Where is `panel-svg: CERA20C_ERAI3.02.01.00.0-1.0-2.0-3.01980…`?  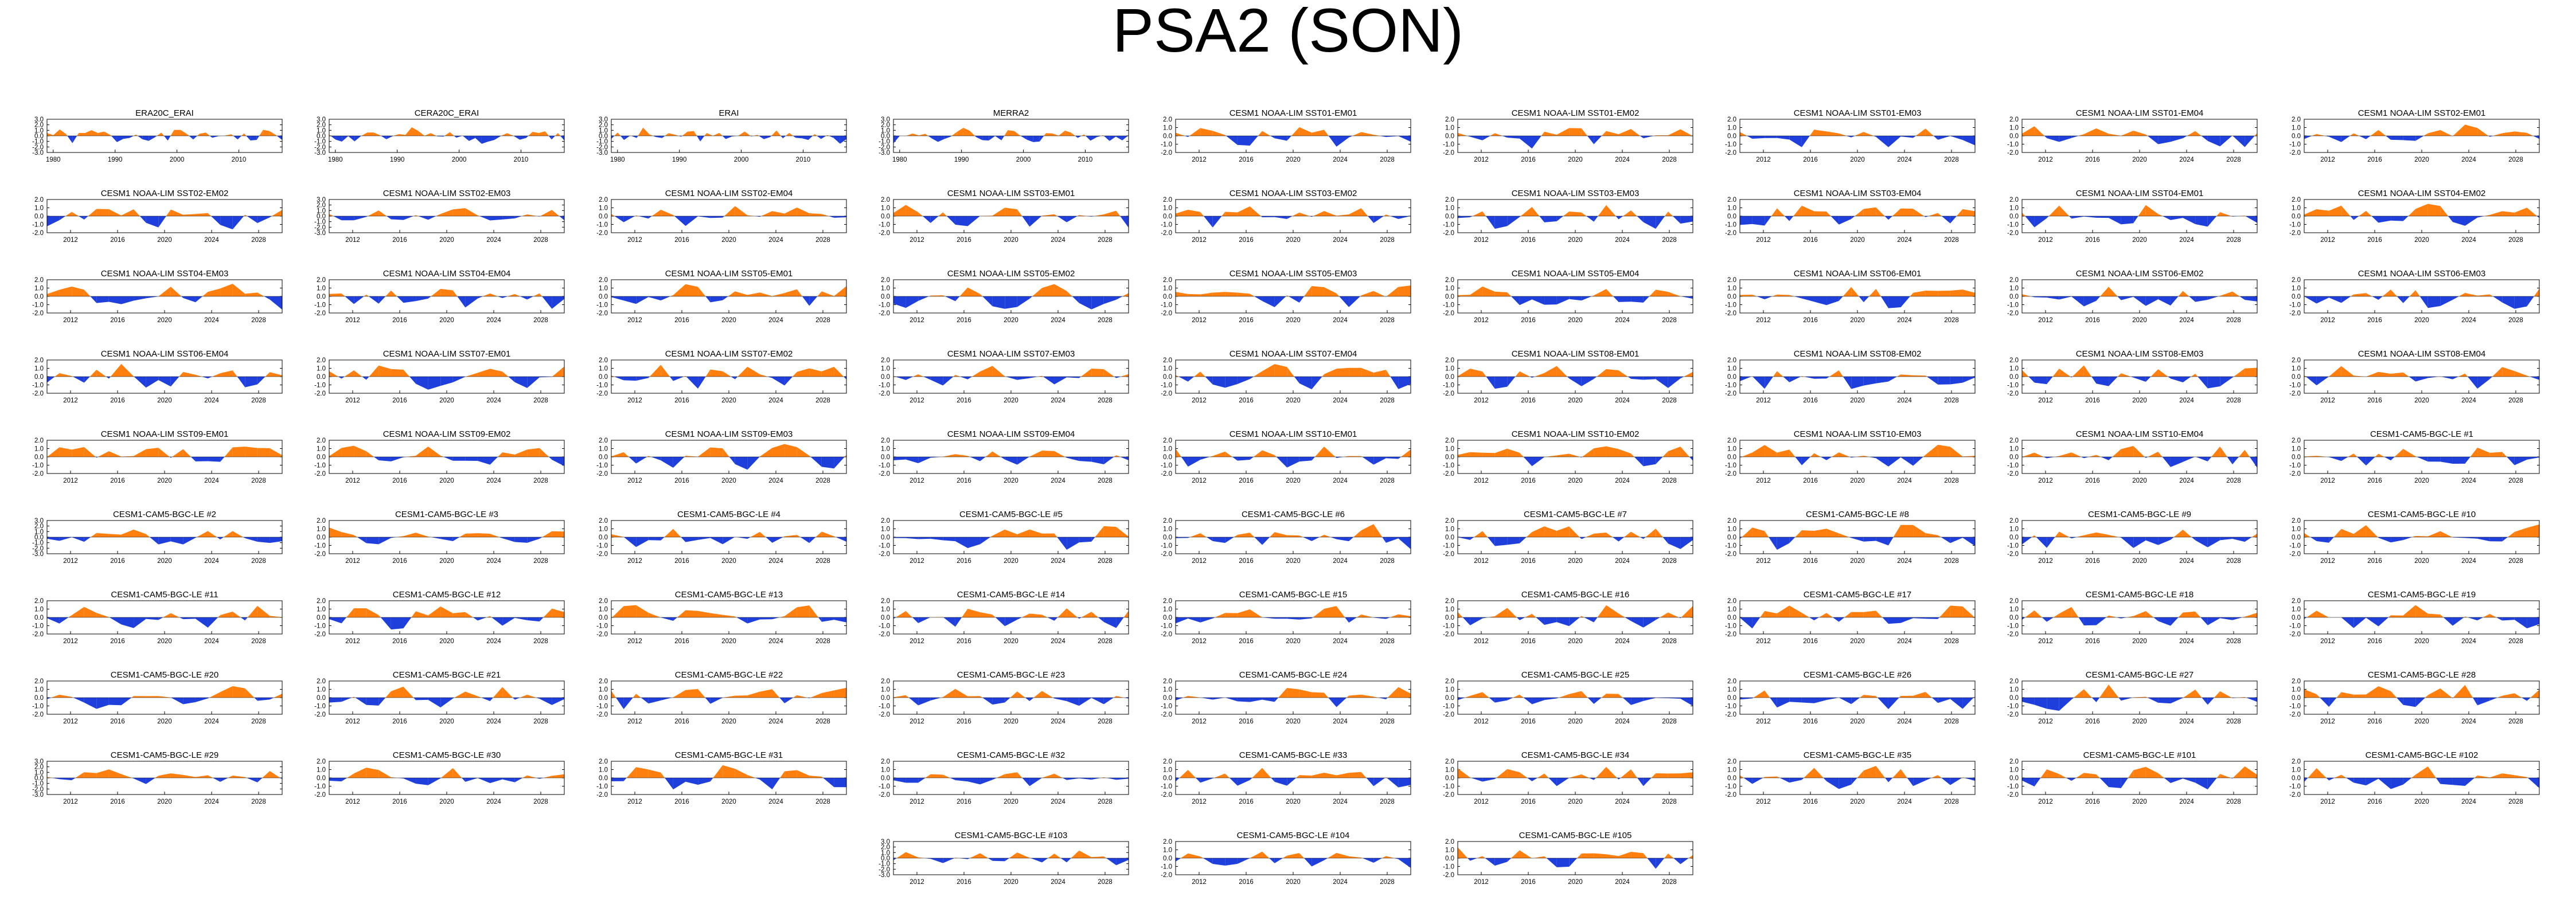 panel-svg: CERA20C_ERAI3.02.01.00.0-1.0-2.0-3.01980… is located at coordinates (440, 135).